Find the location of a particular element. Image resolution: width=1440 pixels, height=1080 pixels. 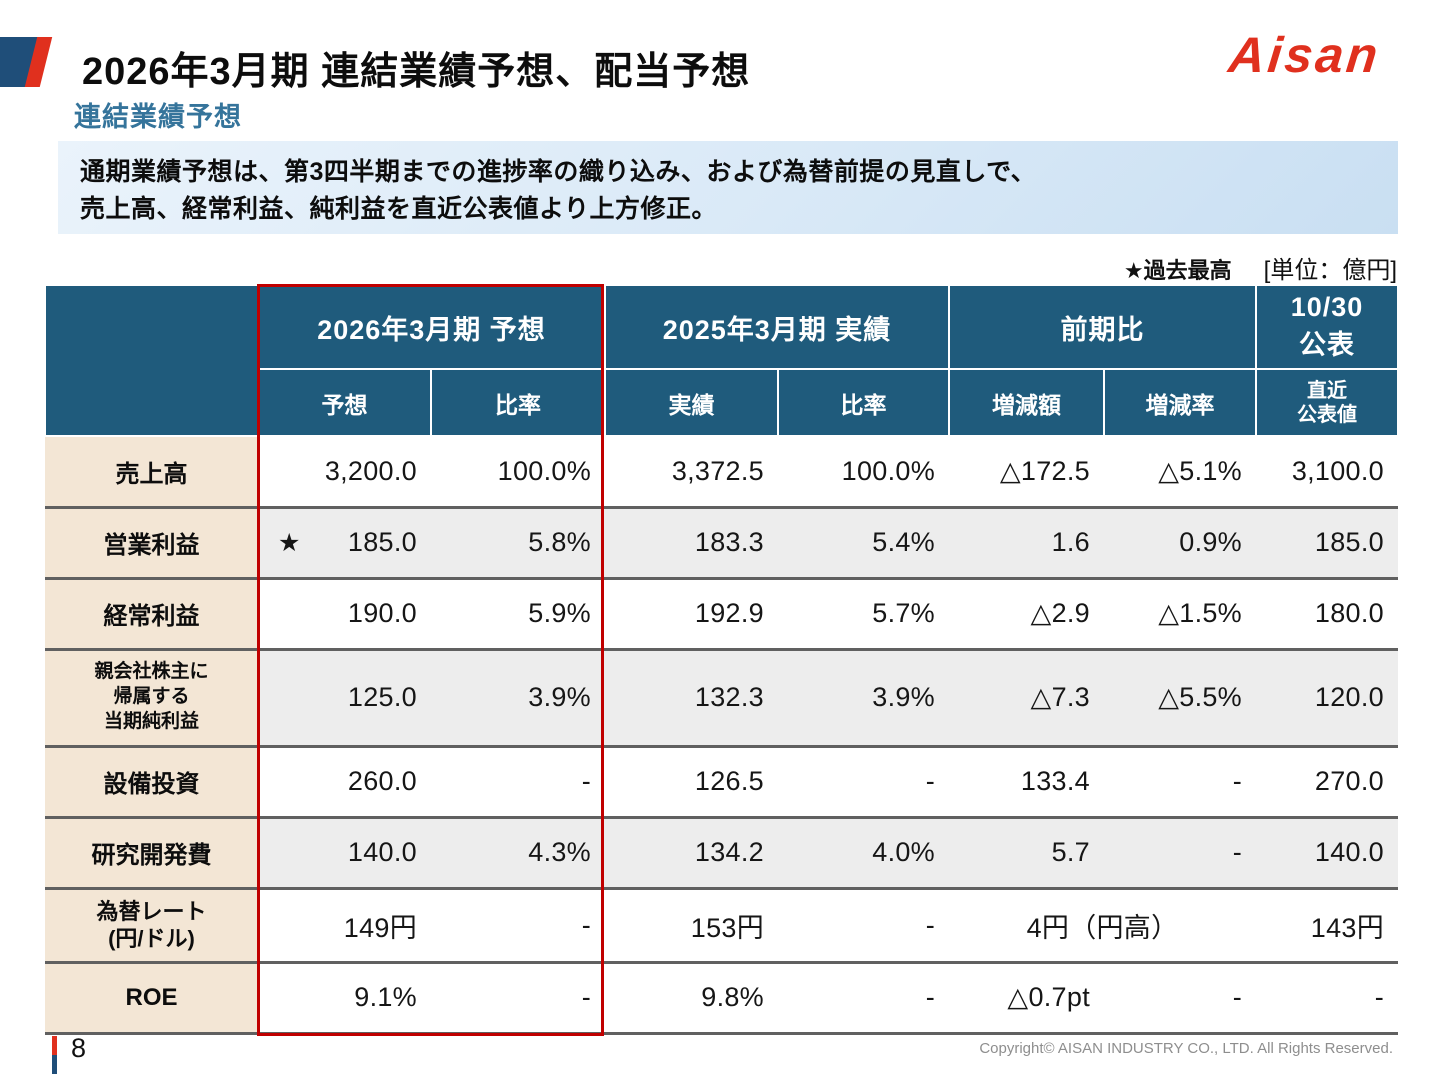

row-label: 売上高 is located at coordinates (151, 471).